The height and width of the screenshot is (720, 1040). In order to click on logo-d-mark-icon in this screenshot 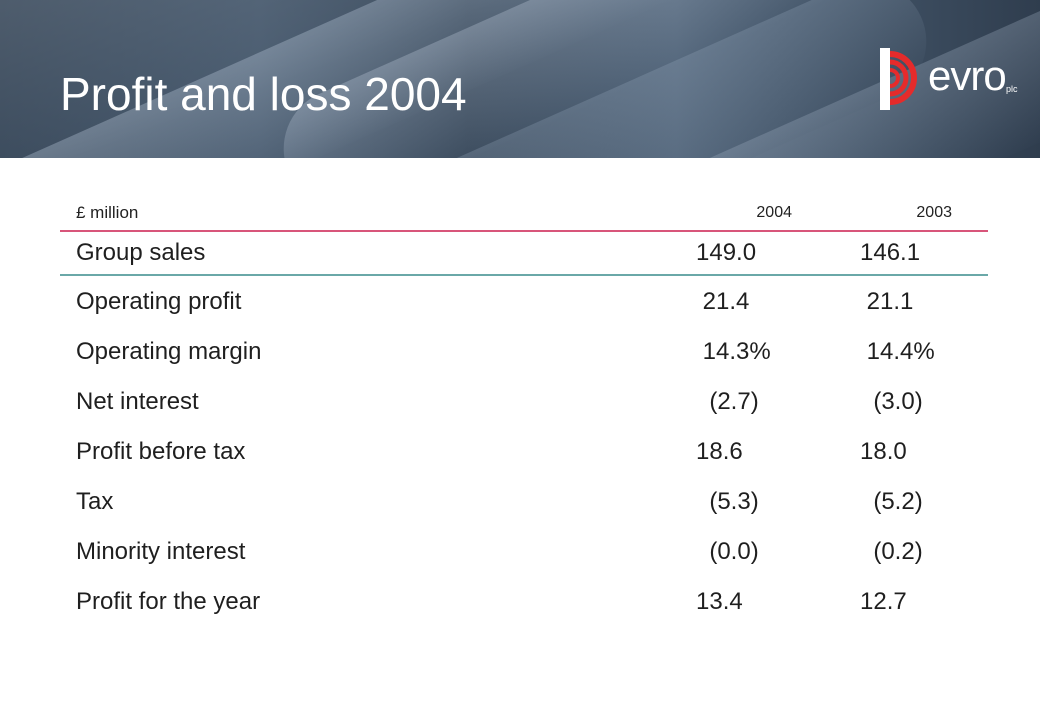, I will do `click(898, 79)`.